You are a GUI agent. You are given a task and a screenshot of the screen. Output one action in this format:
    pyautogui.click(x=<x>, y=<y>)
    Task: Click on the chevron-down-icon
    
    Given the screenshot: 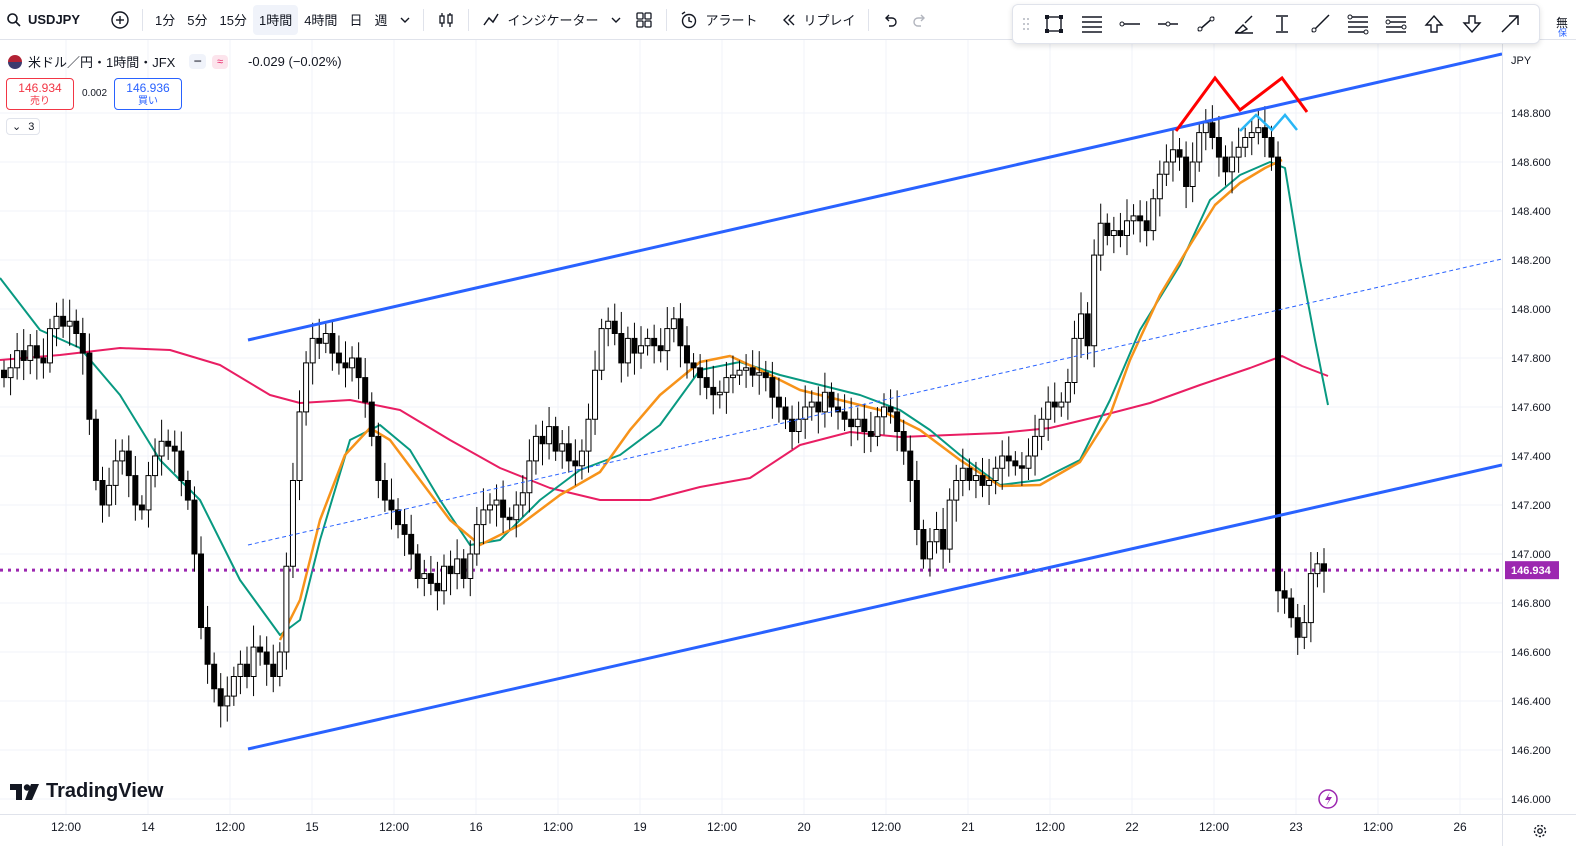 What is the action you would take?
    pyautogui.click(x=616, y=20)
    